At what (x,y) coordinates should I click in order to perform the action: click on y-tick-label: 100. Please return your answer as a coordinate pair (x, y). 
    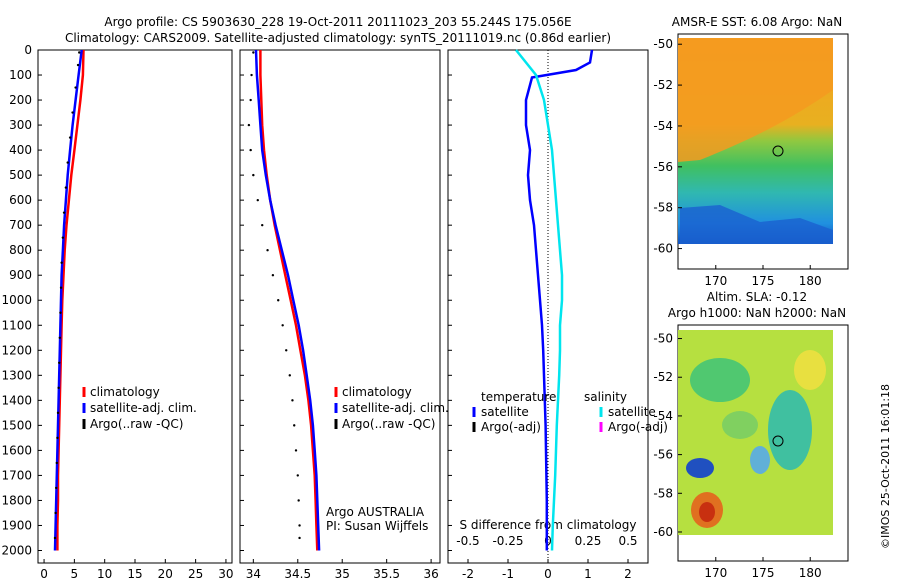
    Looking at the image, I should click on (20, 75).